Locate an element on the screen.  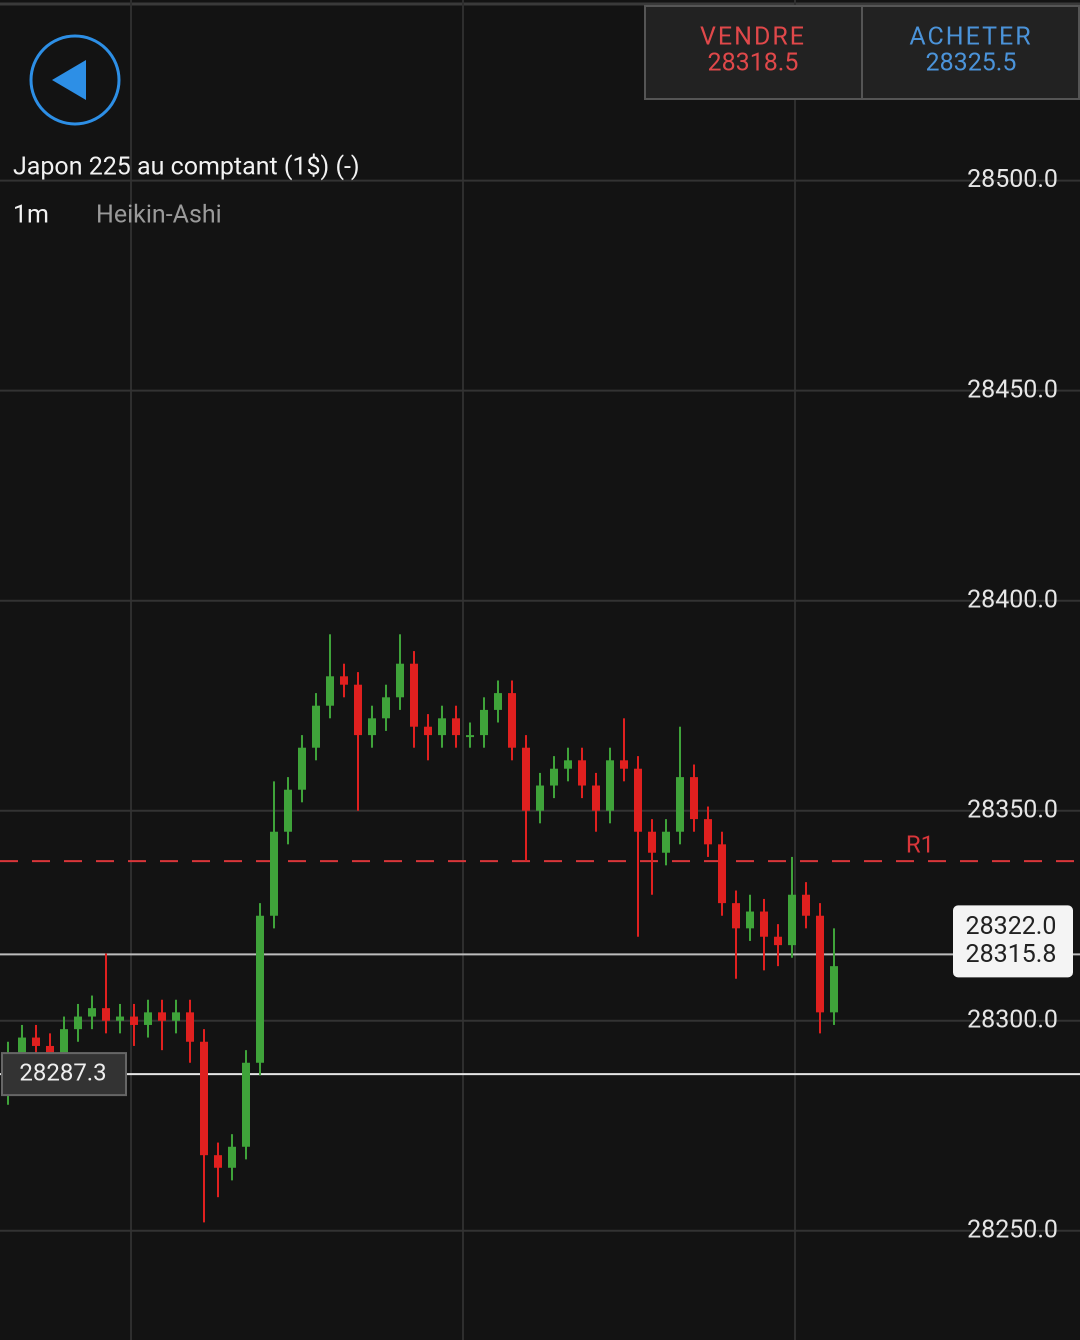
buy-button is located at coordinates (970, 52).